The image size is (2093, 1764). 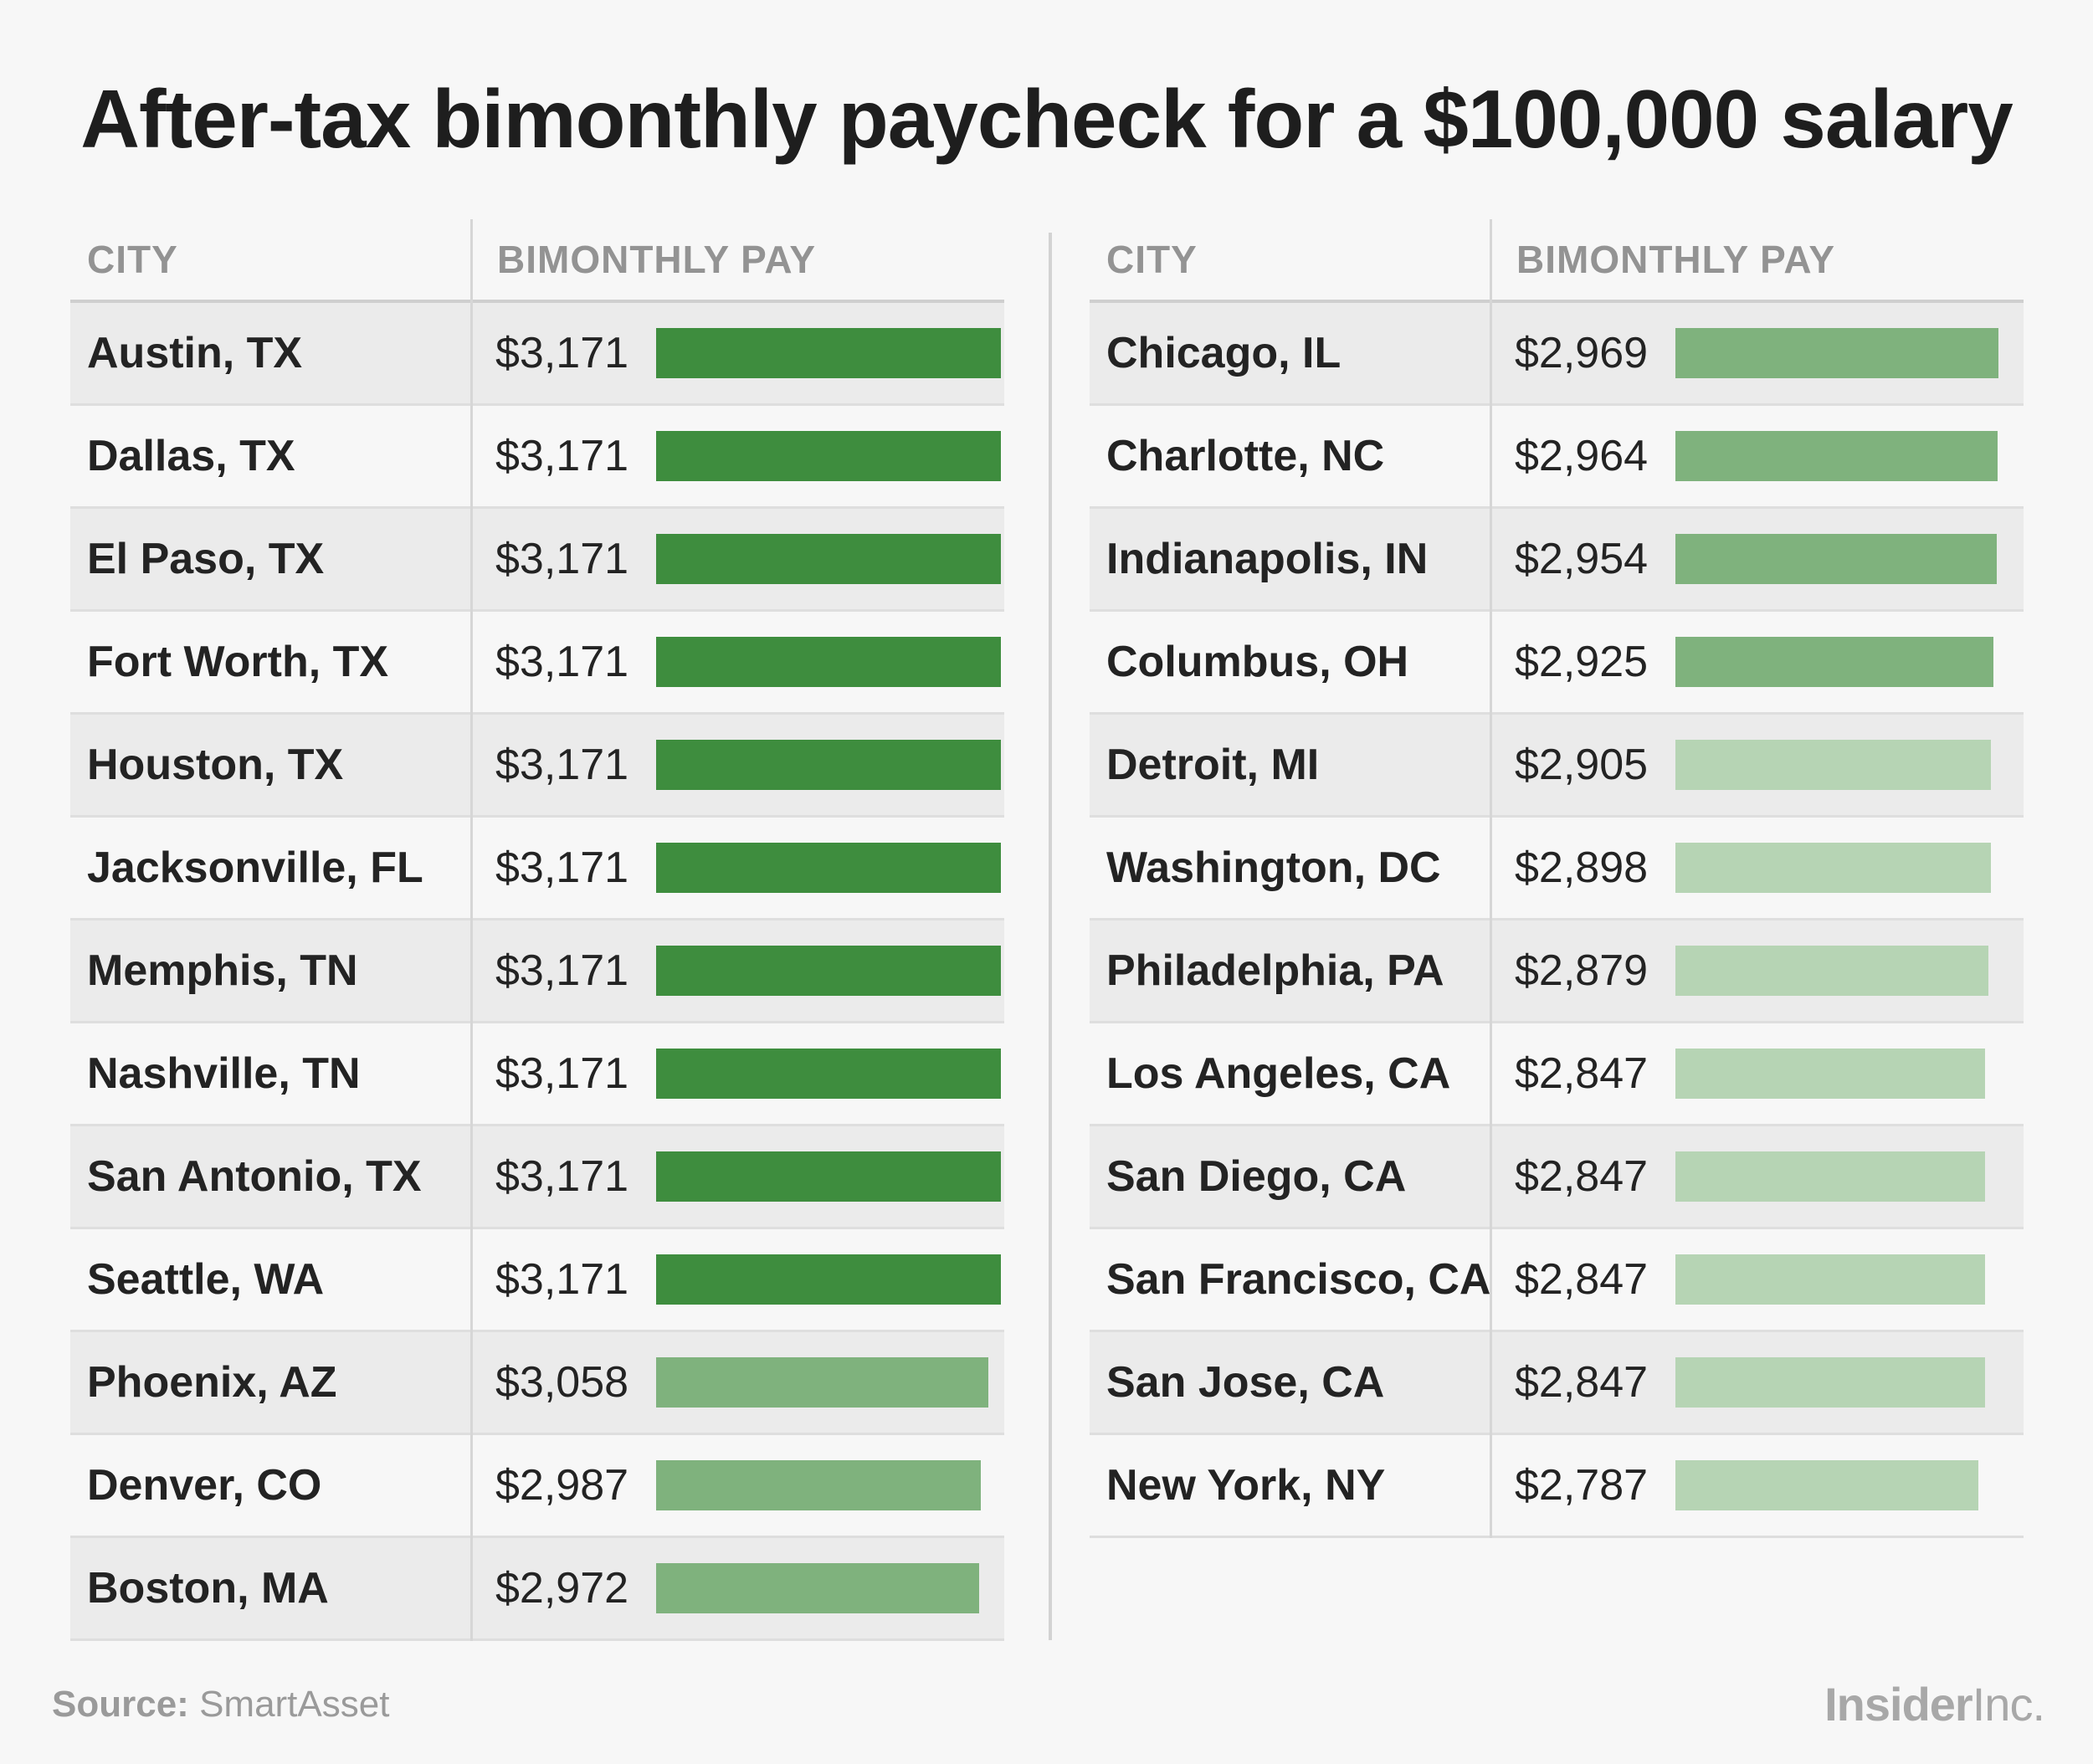 What do you see at coordinates (537, 1383) in the screenshot?
I see `table-row: Phoenix, AZ $3,058` at bounding box center [537, 1383].